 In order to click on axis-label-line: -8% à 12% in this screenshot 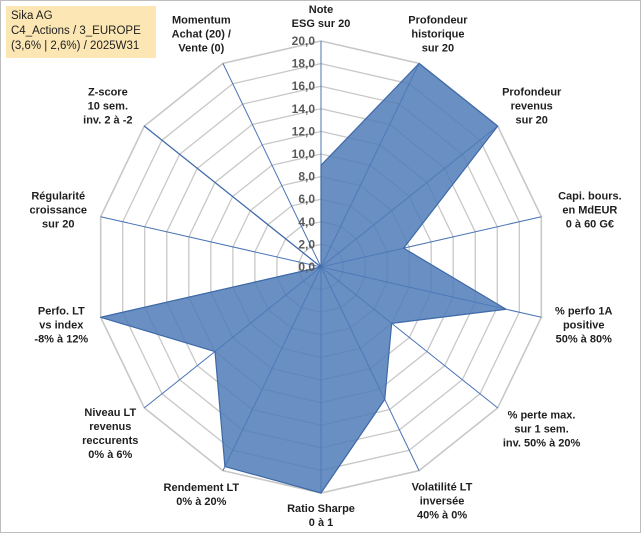, I will do `click(61, 340)`.